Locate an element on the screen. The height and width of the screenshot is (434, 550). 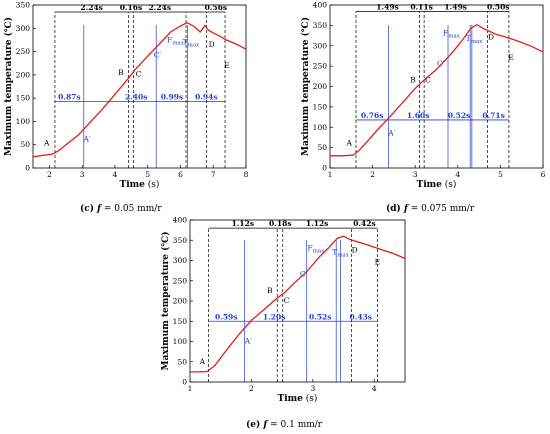
top-duration-label: 0.18s is located at coordinates (280, 223).